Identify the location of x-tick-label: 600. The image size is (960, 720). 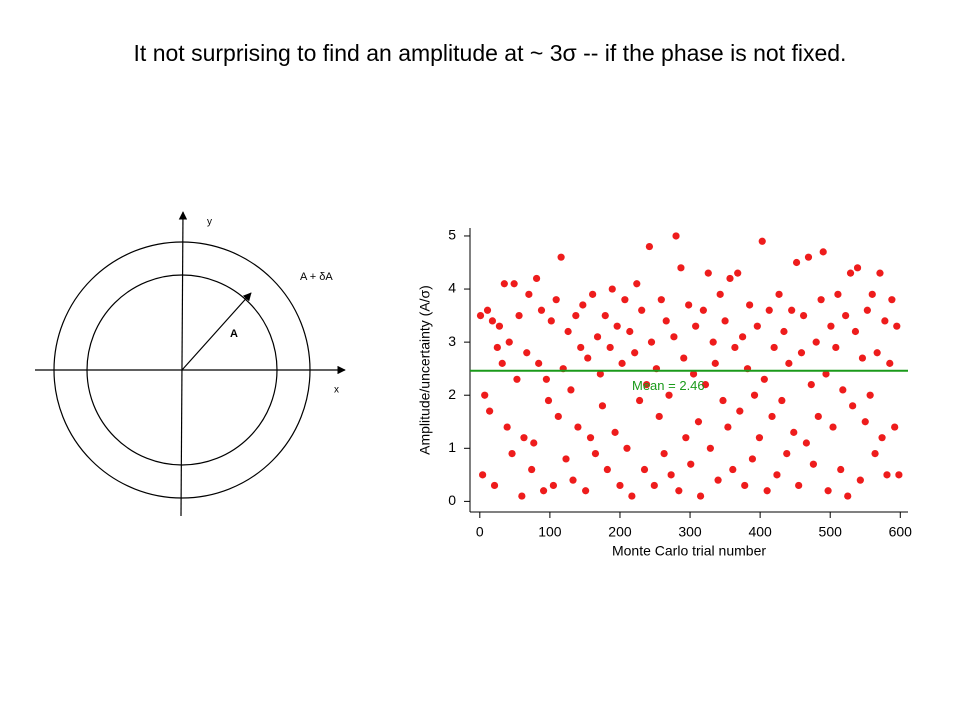
(901, 532).